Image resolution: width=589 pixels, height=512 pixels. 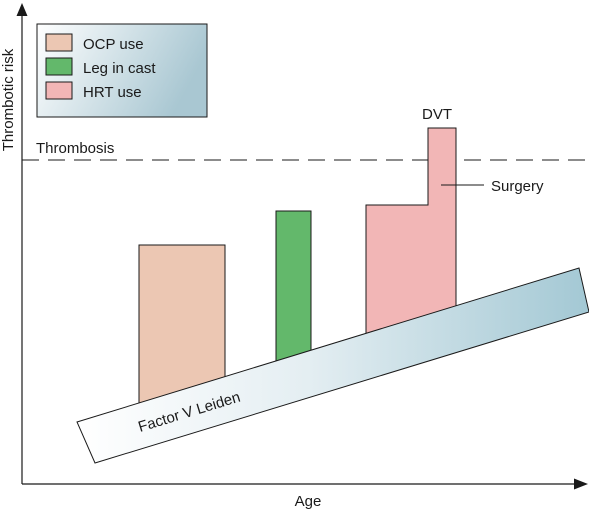 What do you see at coordinates (113, 44) in the screenshot?
I see `legend-label-ocp-use: OCP use` at bounding box center [113, 44].